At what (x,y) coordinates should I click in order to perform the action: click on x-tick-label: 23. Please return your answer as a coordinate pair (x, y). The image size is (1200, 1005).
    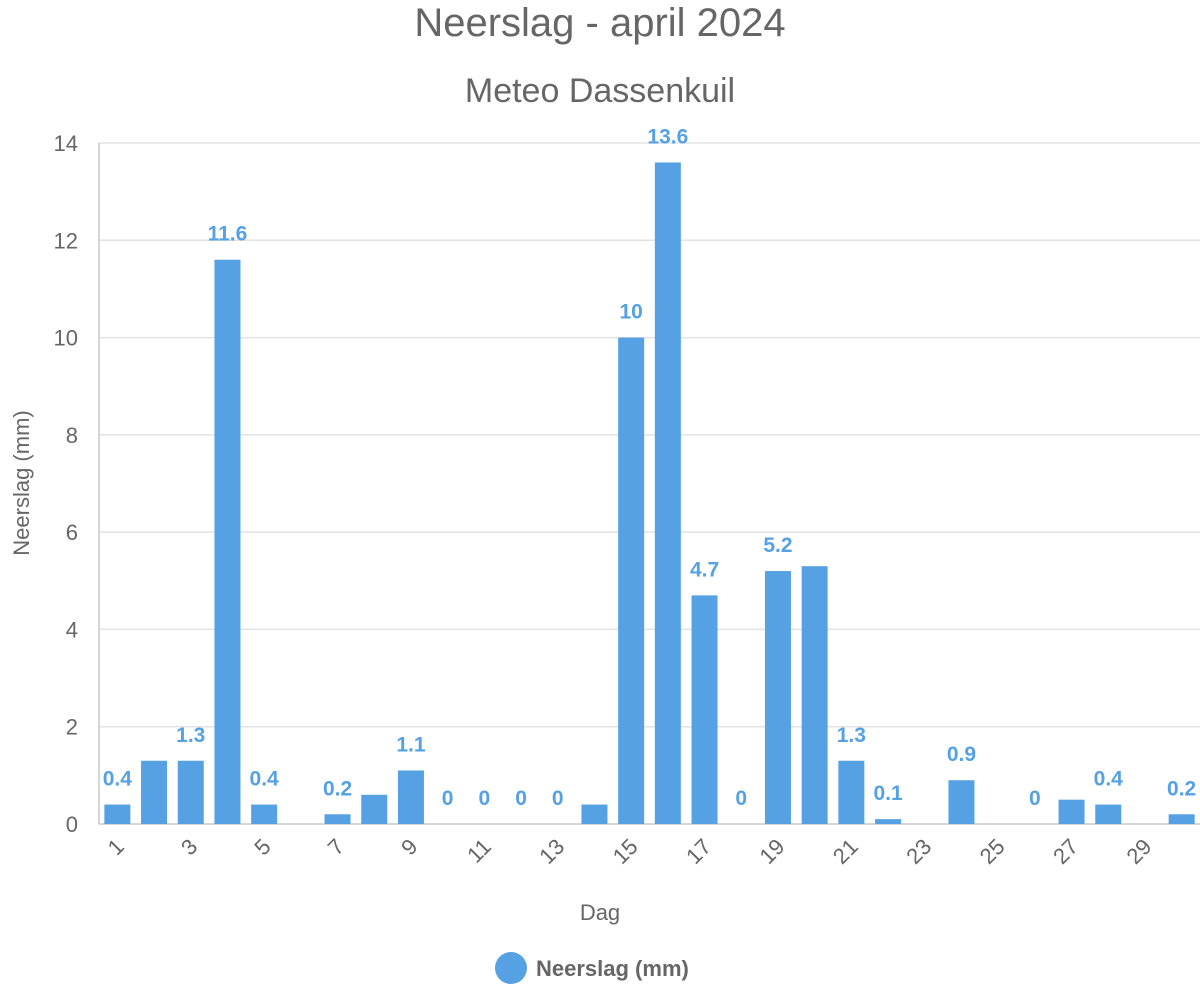
    Looking at the image, I should click on (918, 851).